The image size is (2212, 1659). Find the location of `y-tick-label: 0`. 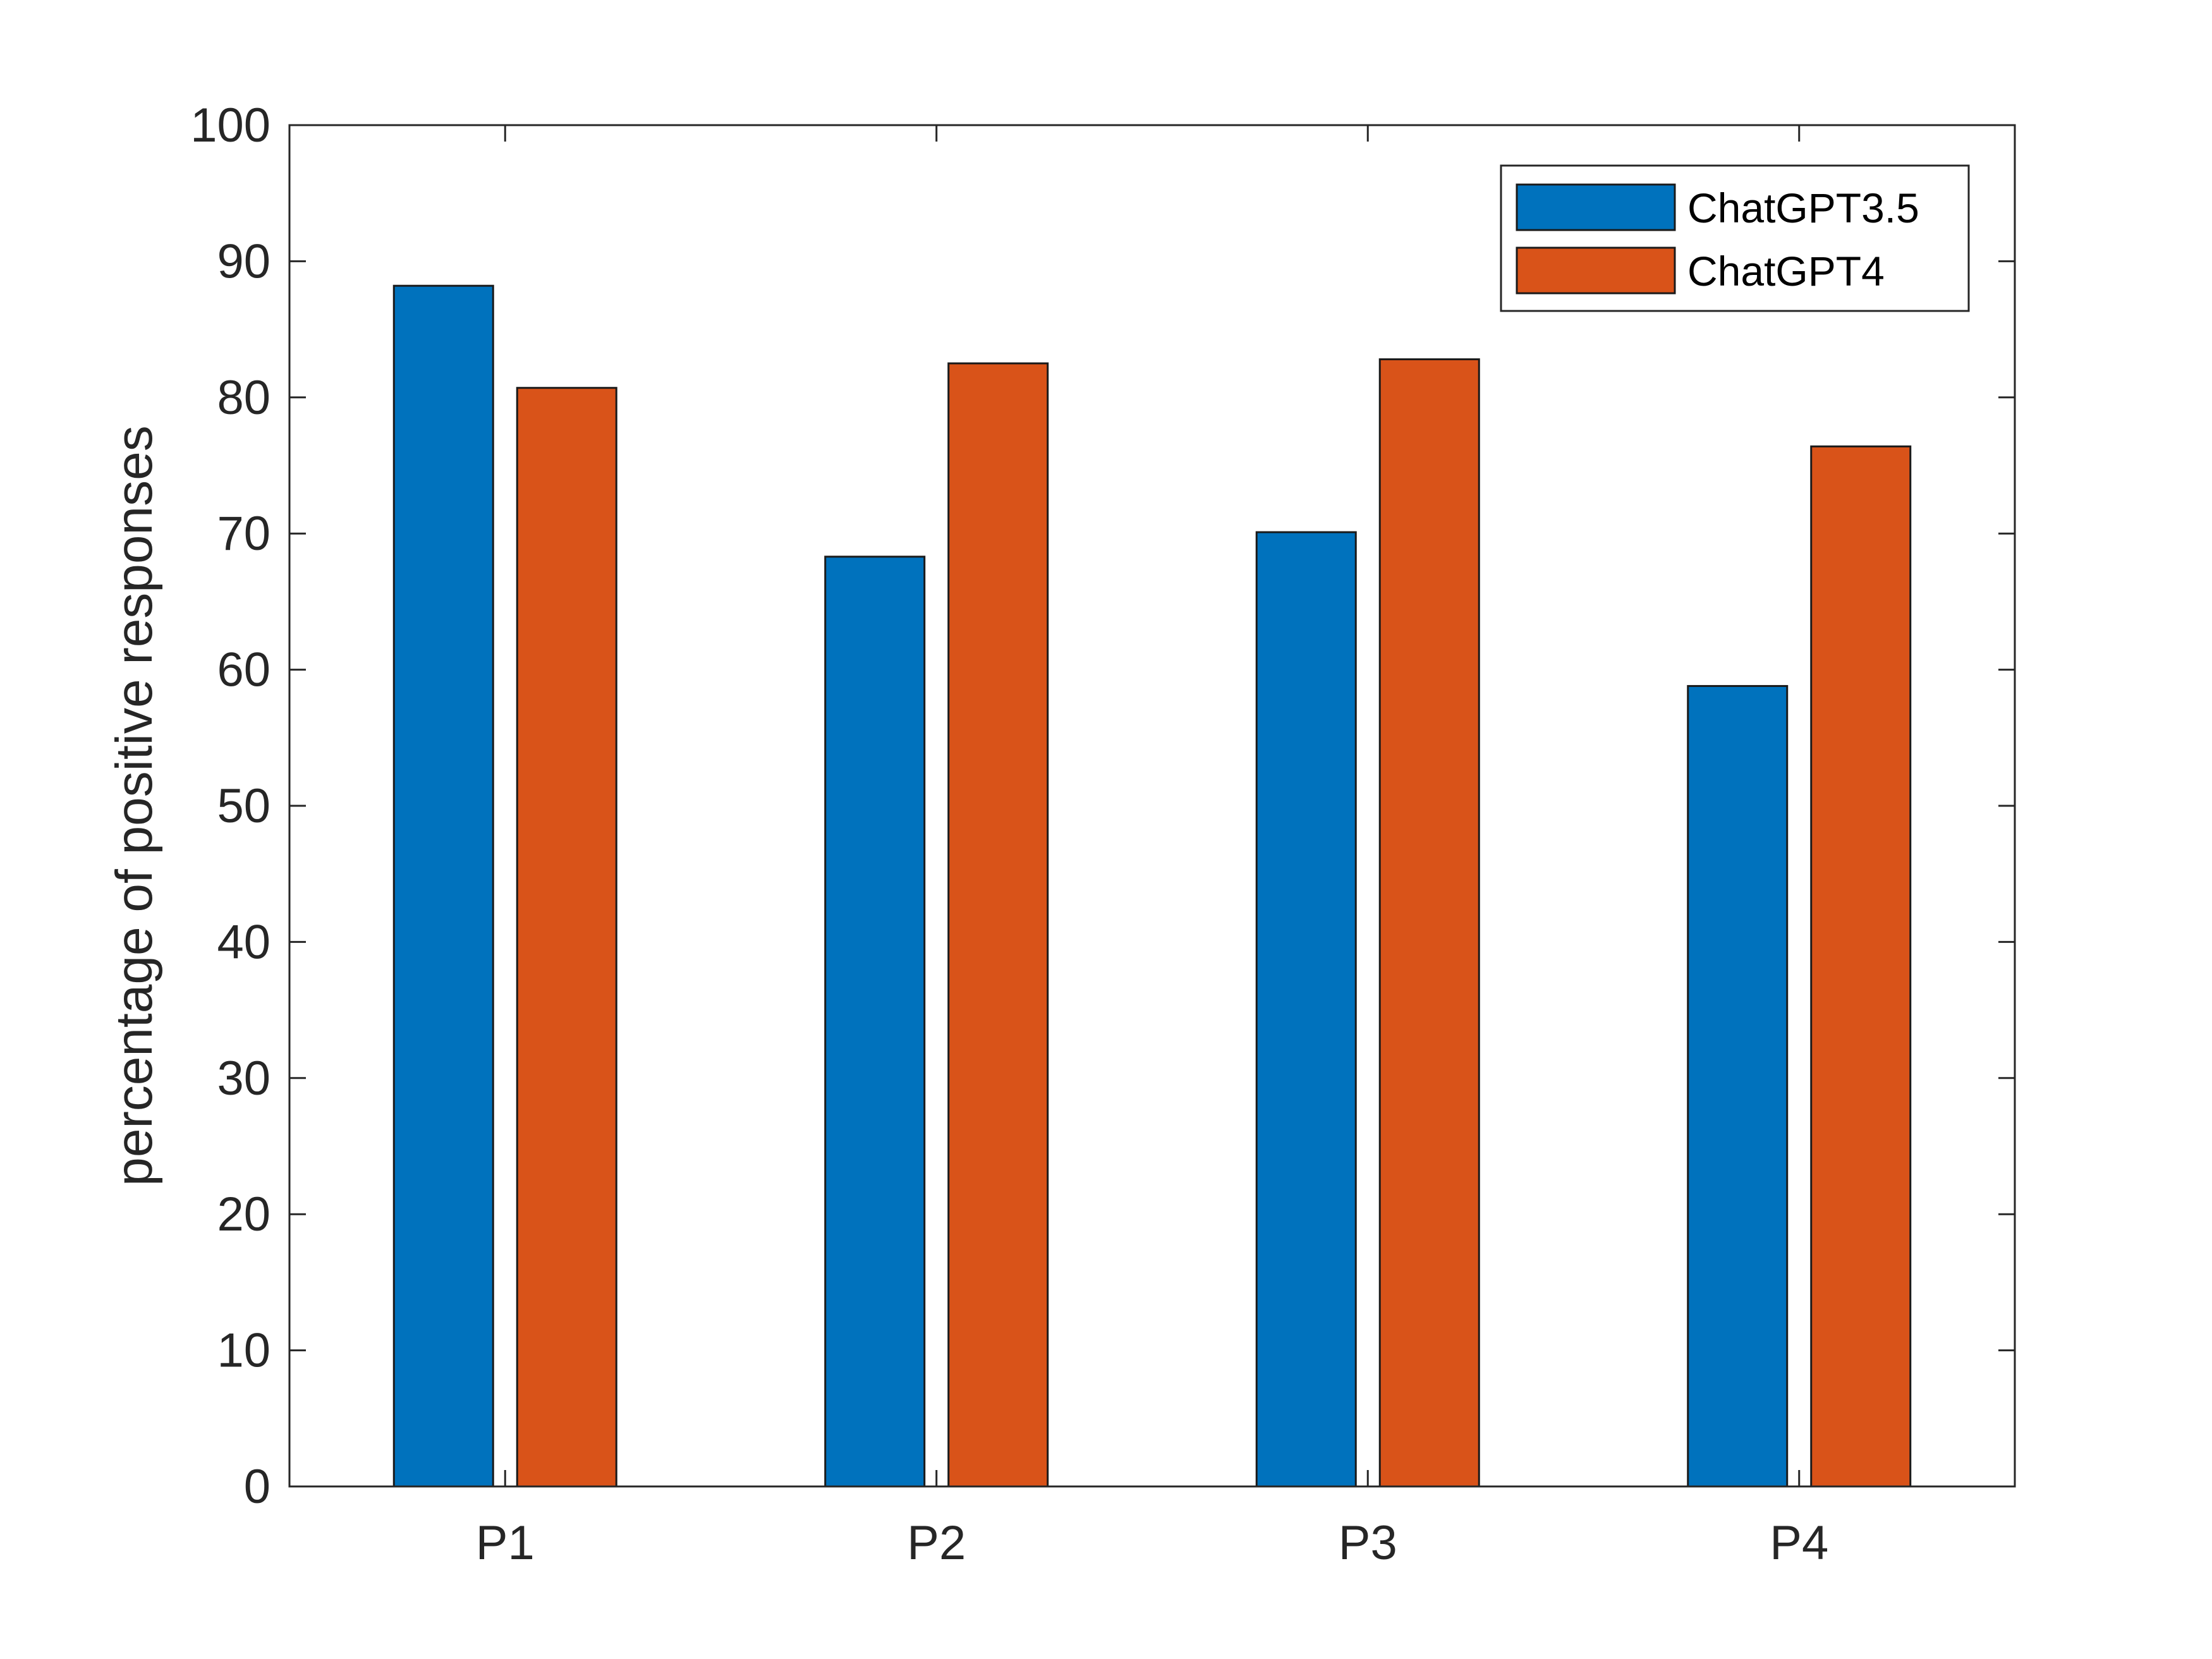

y-tick-label: 0 is located at coordinates (257, 1487).